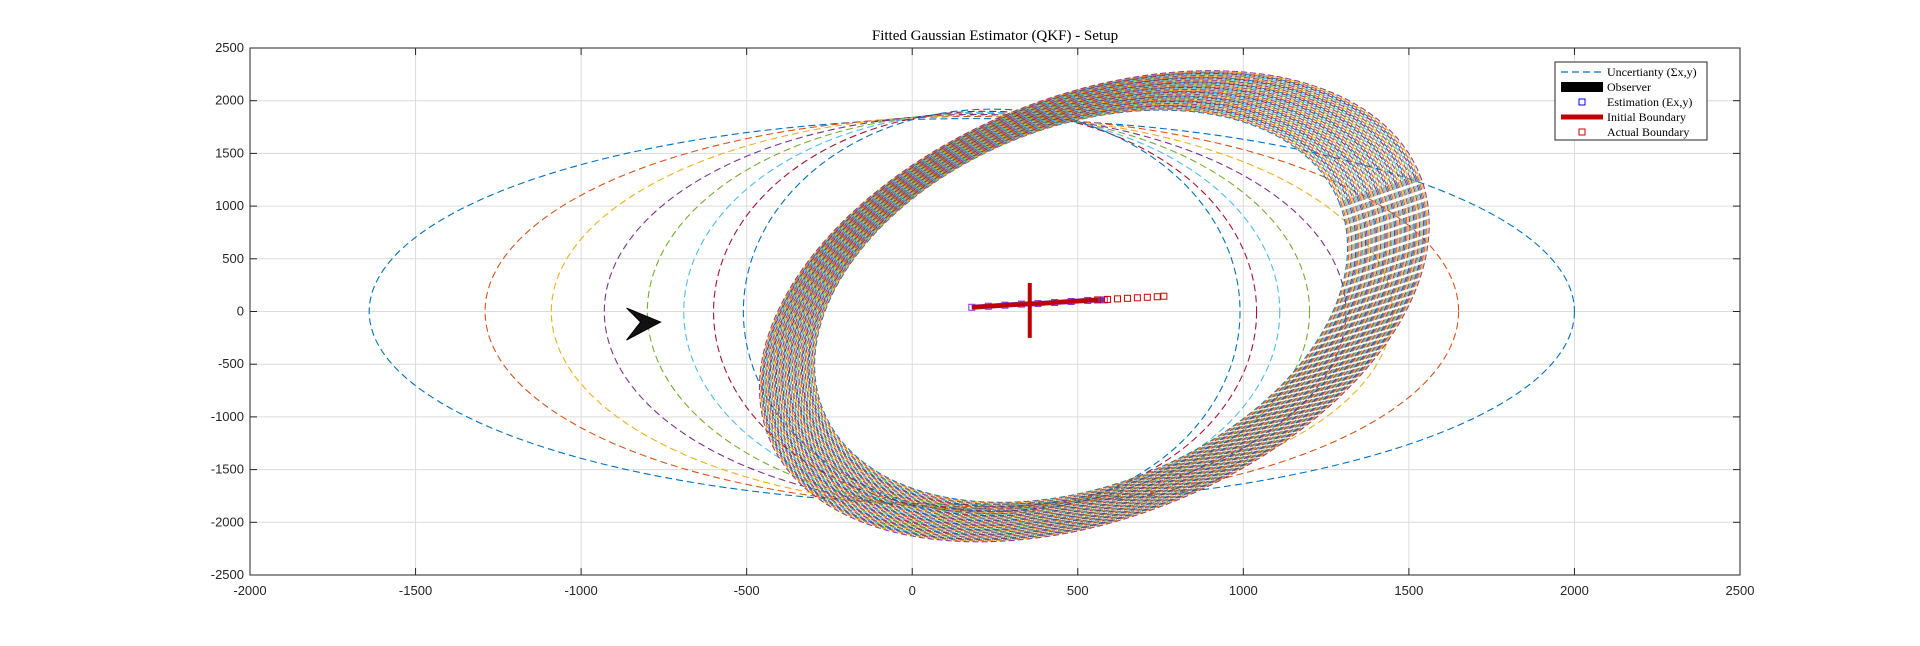 Image resolution: width=1920 pixels, height=646 pixels. I want to click on x-tick-label: -1000, so click(580, 590).